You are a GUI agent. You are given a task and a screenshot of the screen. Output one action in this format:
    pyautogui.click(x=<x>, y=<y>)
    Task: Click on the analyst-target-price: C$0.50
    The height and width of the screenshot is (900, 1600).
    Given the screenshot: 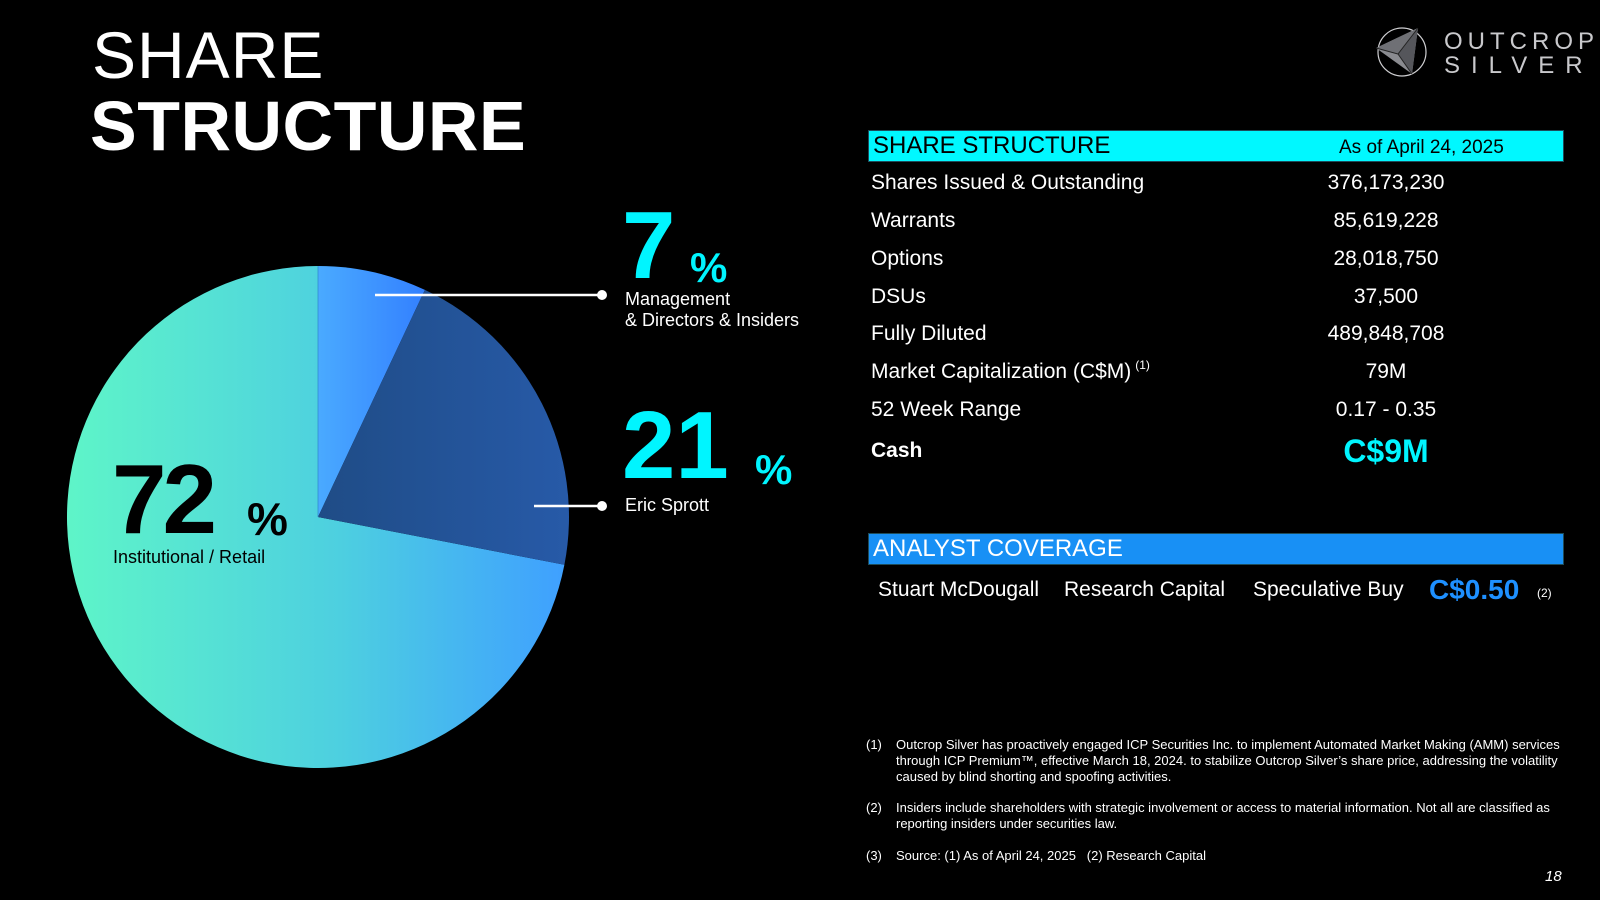 What is the action you would take?
    pyautogui.click(x=1474, y=589)
    